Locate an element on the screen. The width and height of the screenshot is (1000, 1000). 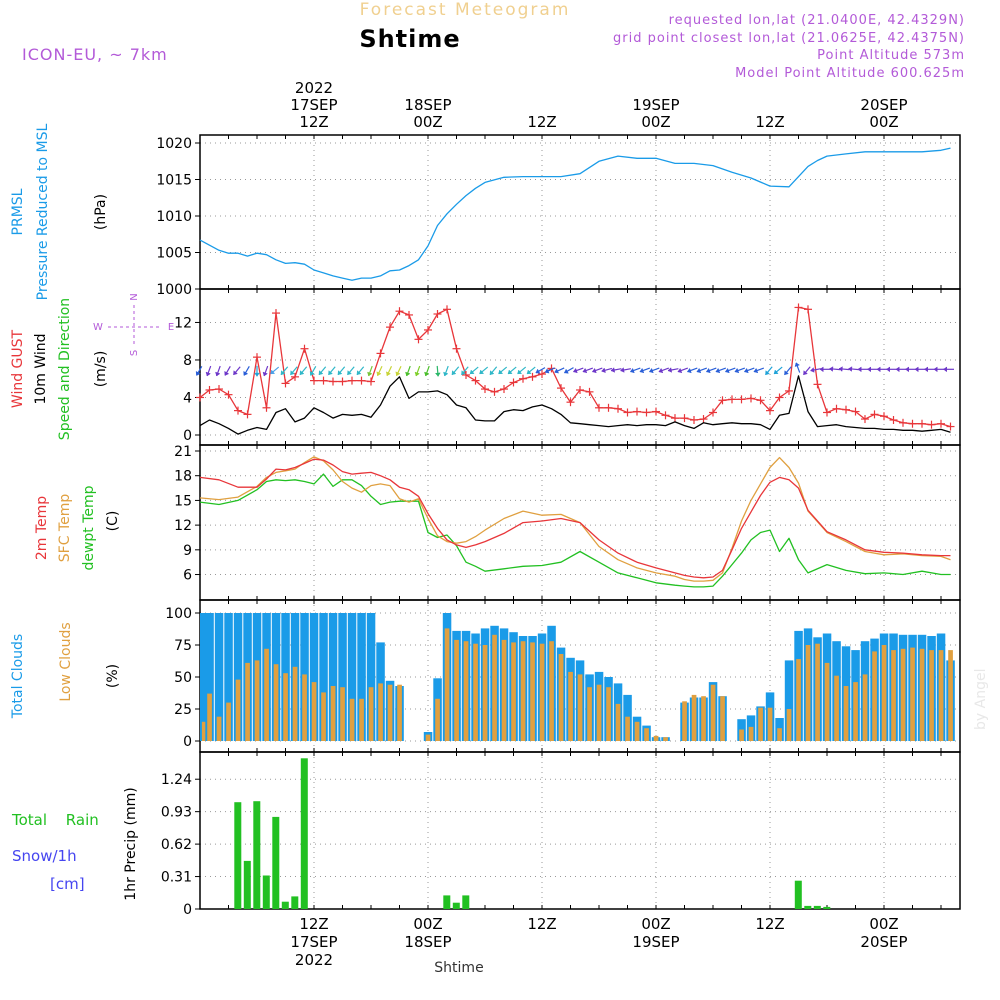
wind-y-tick-label: 12 is located at coordinates (183, 323).